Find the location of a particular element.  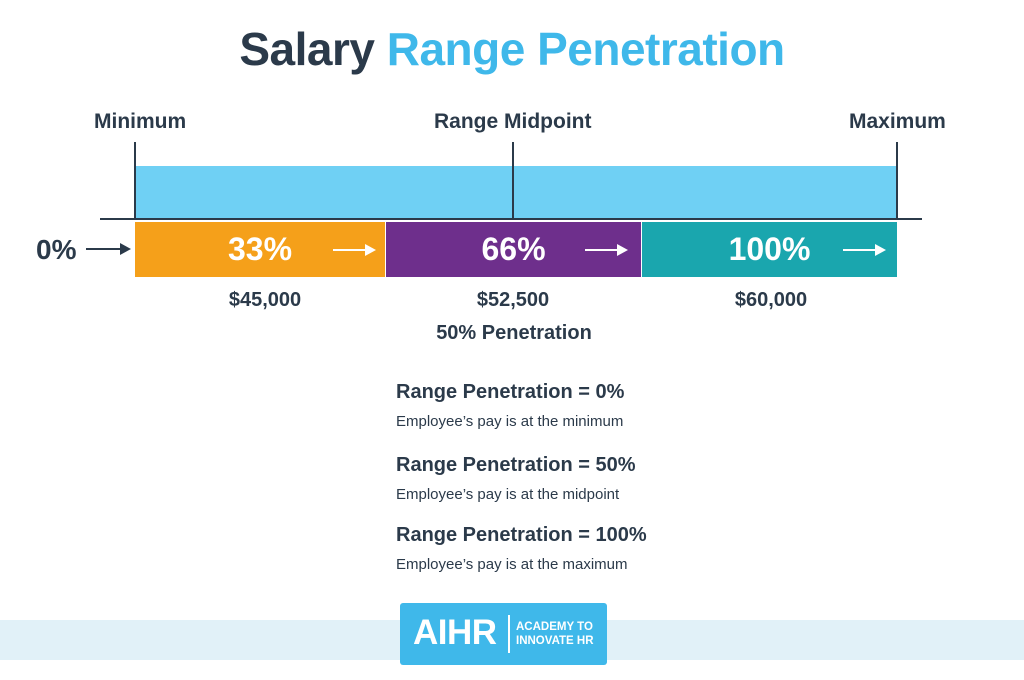

definition-description: Employee’s pay is at the minimum is located at coordinates (510, 421).